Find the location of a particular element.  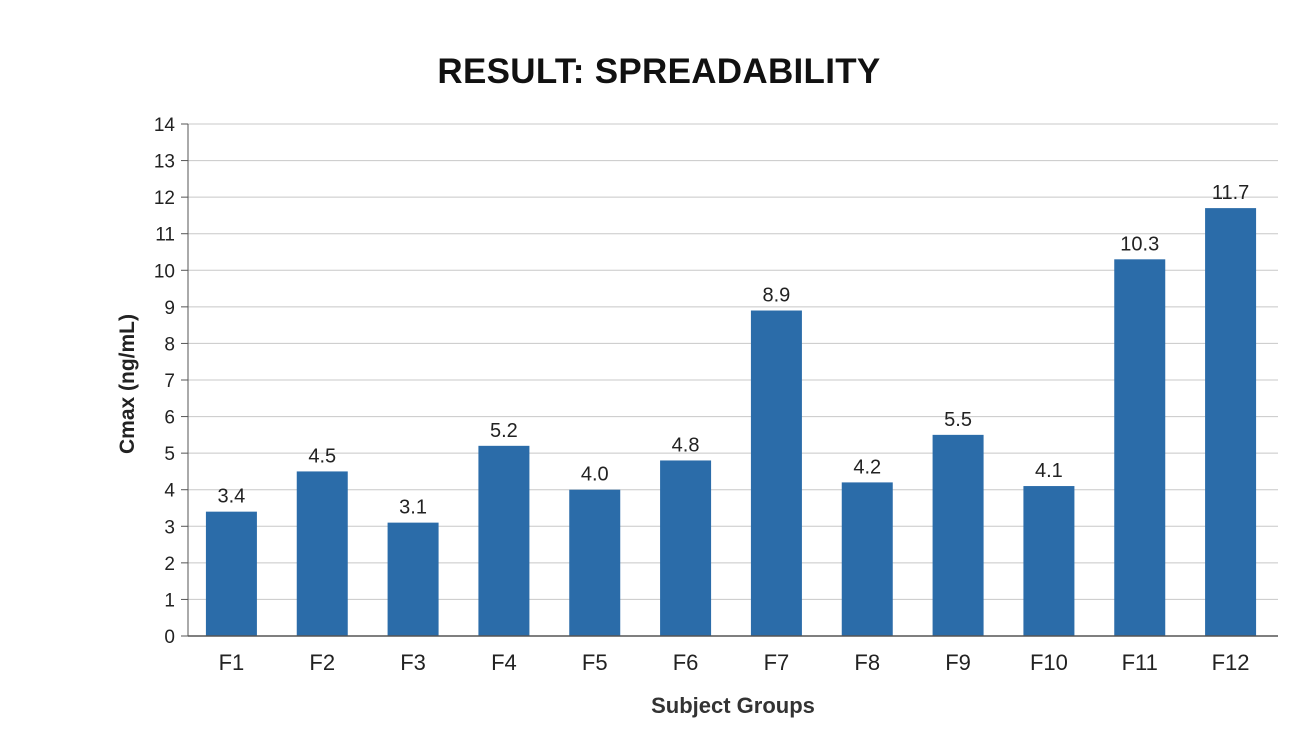

bar-f6 is located at coordinates (686, 548).